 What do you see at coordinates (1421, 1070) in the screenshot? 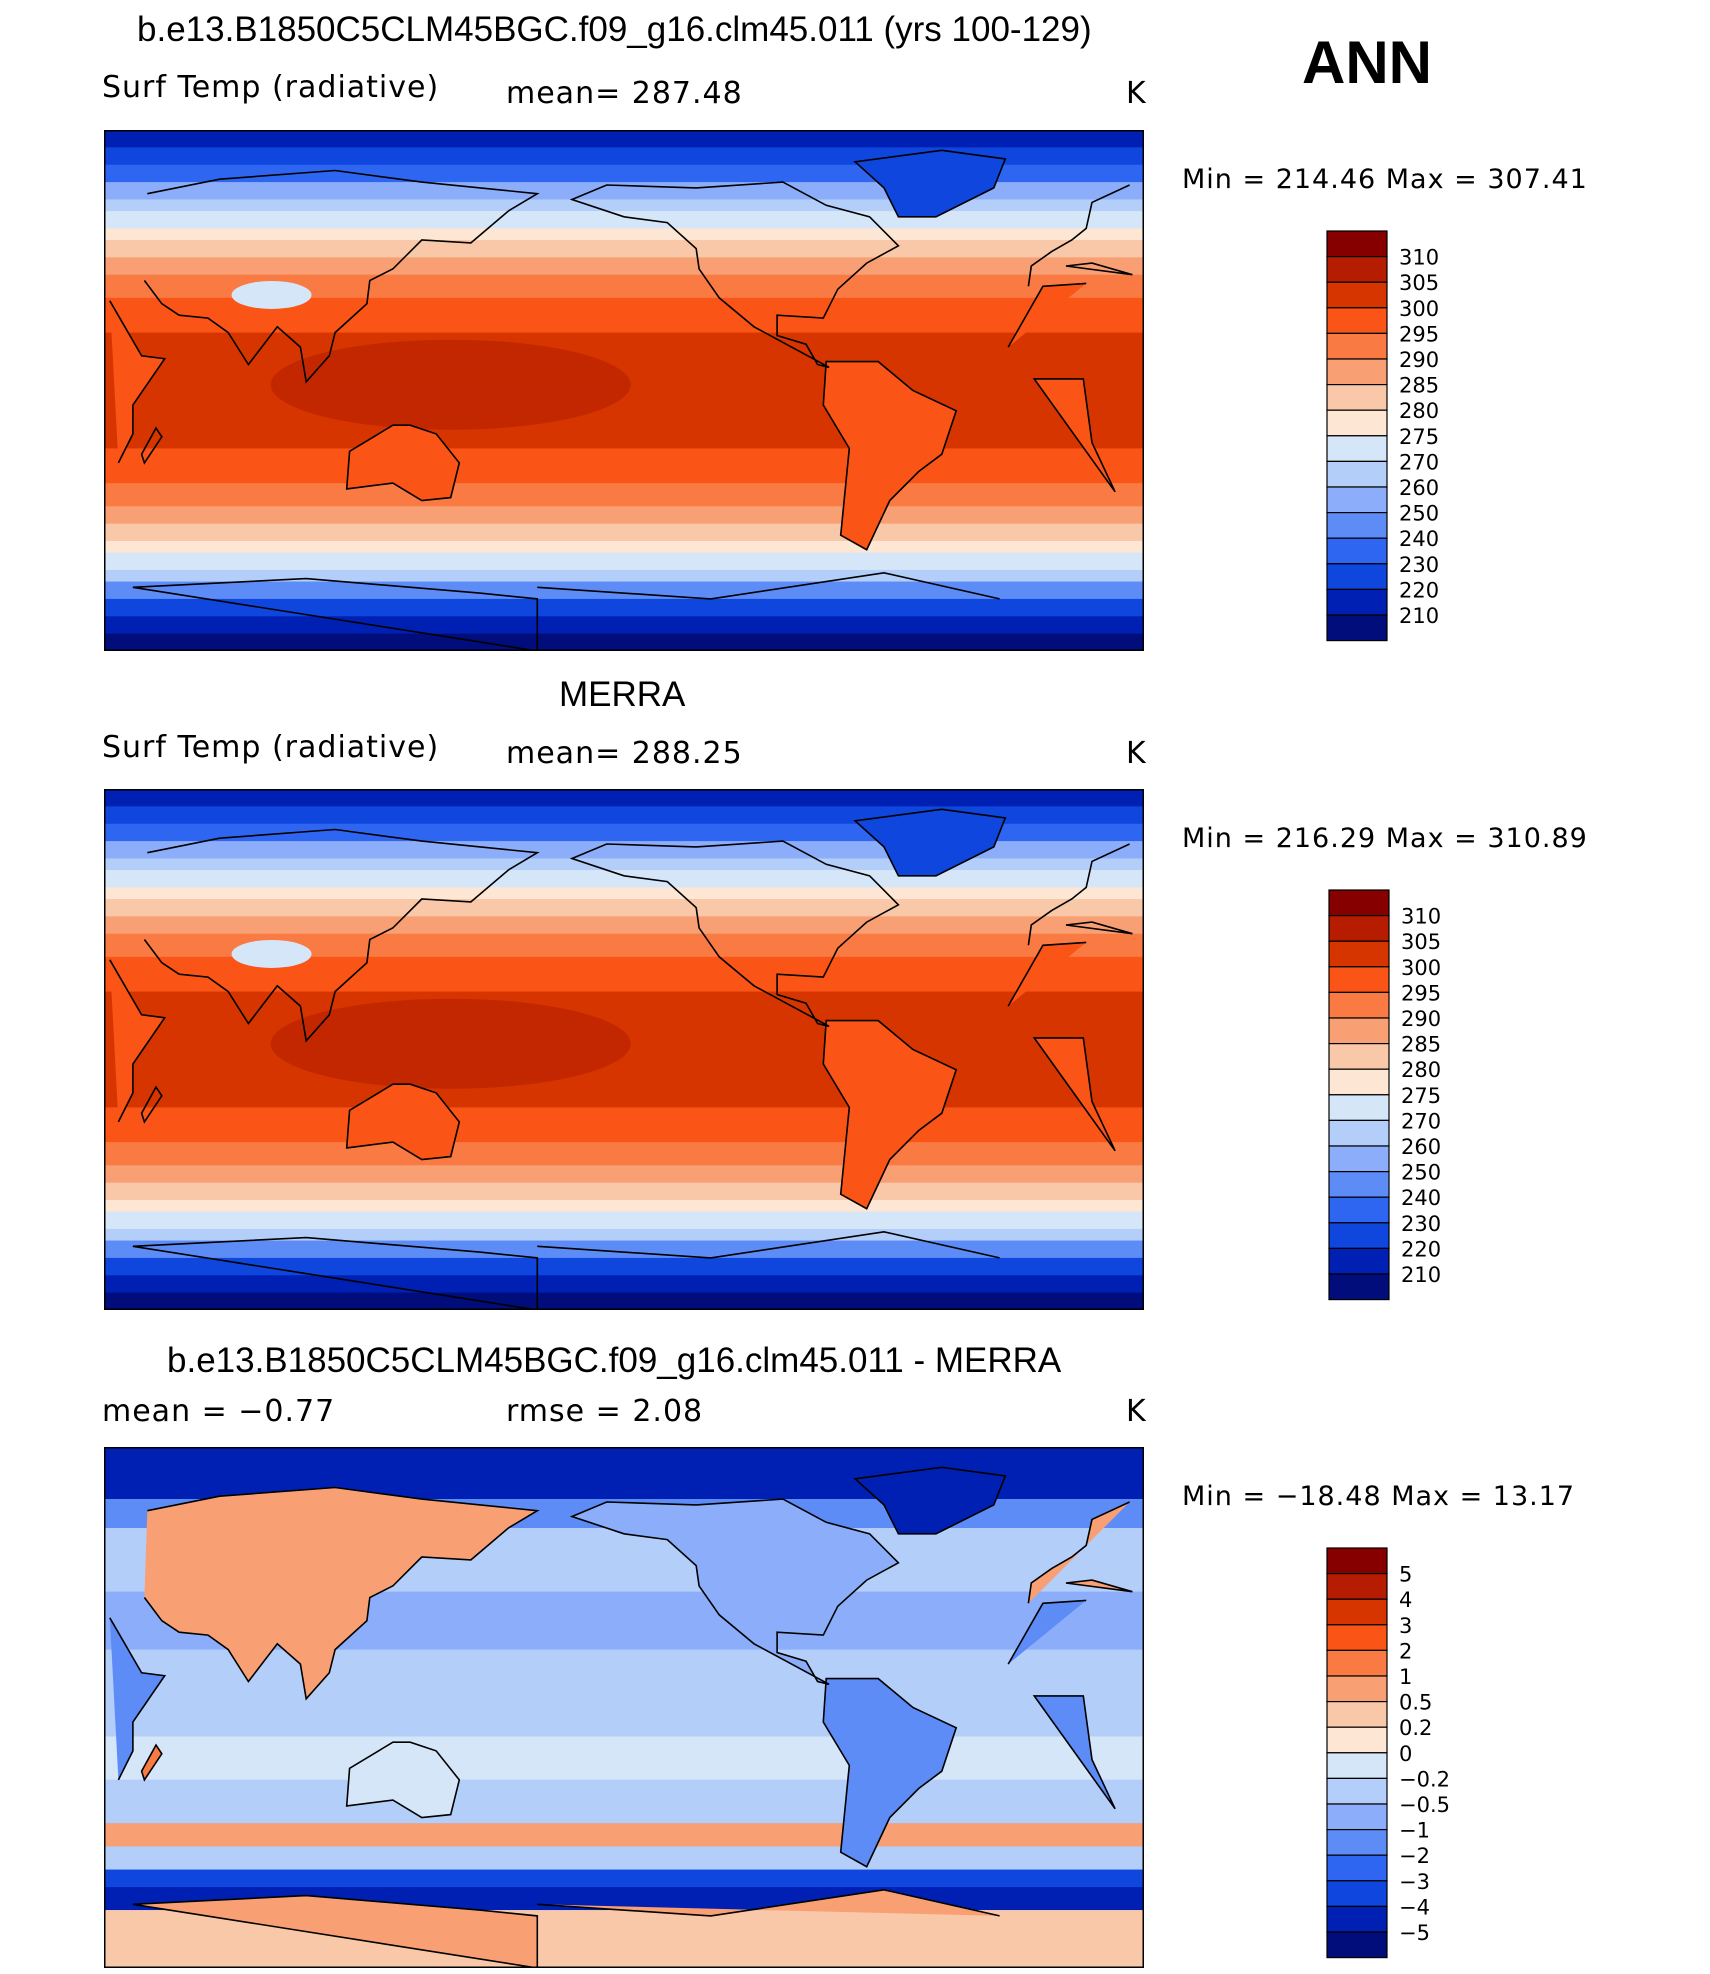
I see `colorbar-tick-label: 280` at bounding box center [1421, 1070].